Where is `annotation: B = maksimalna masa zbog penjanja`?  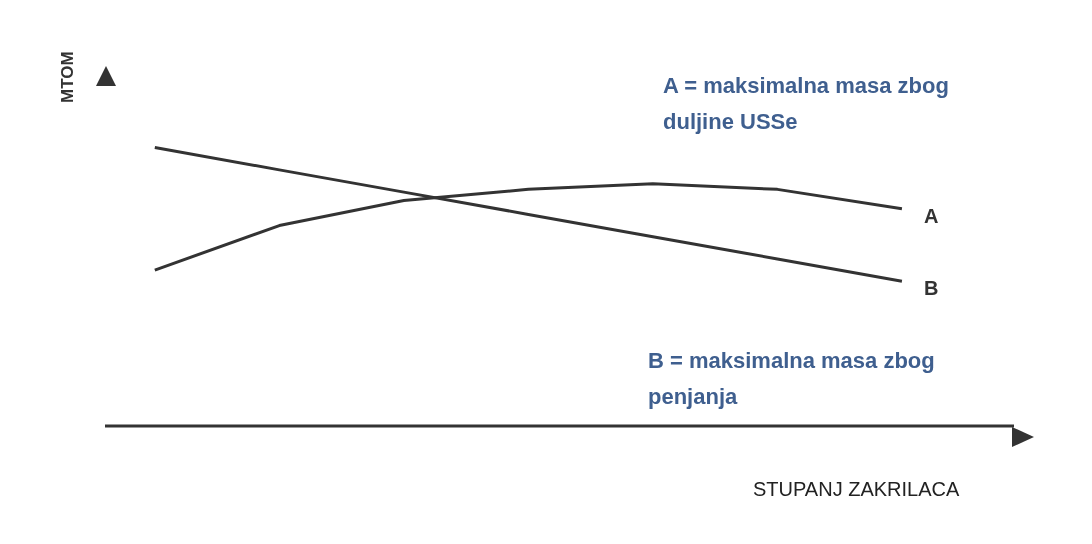 annotation: B = maksimalna masa zbog penjanja is located at coordinates (792, 379).